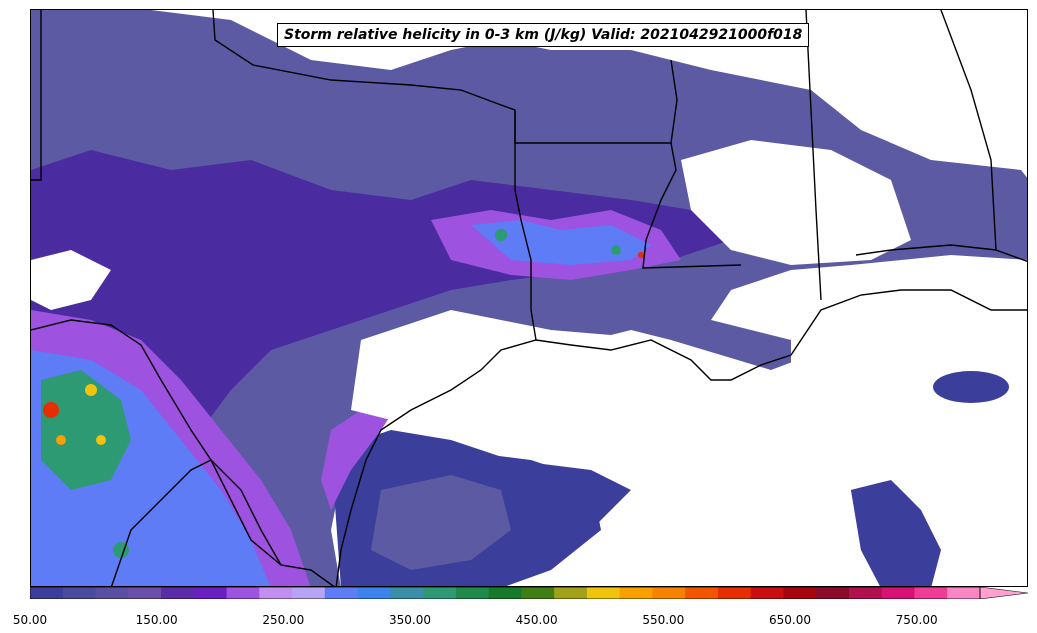 The width and height of the screenshot is (1037, 633). What do you see at coordinates (410, 620) in the screenshot?
I see `colorbar-tick-label: 350.00` at bounding box center [410, 620].